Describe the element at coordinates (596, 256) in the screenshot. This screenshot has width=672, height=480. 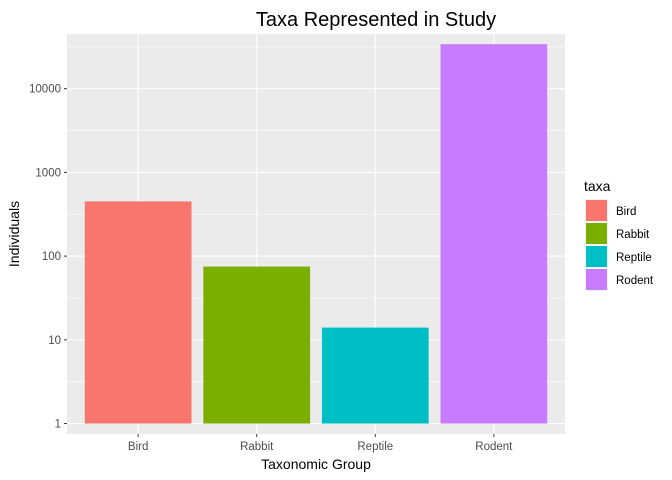
I see `legend-swatch-reptile` at that location.